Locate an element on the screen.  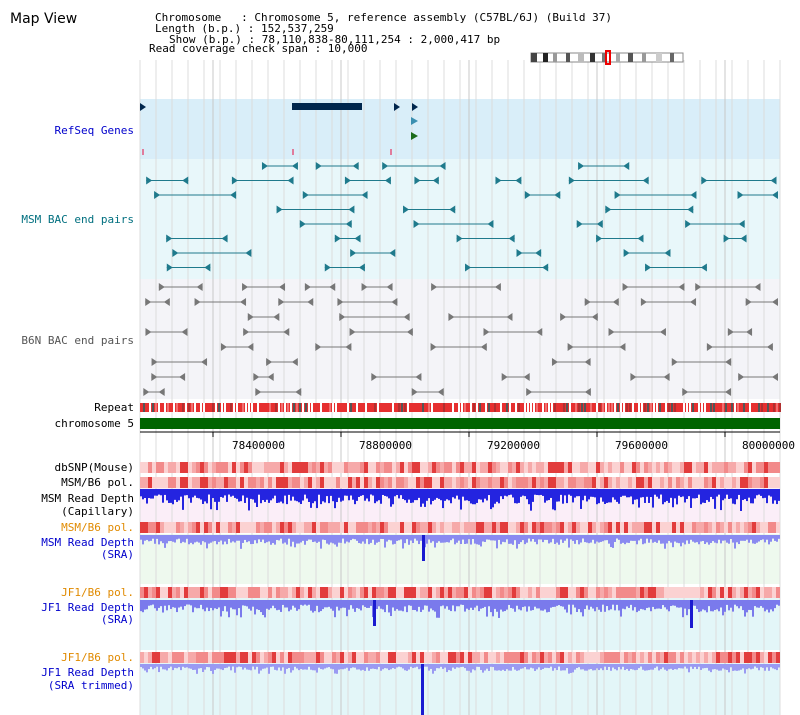
track-label-msm-bac: MSM BAC end pairs is located at coordinates (77, 219).